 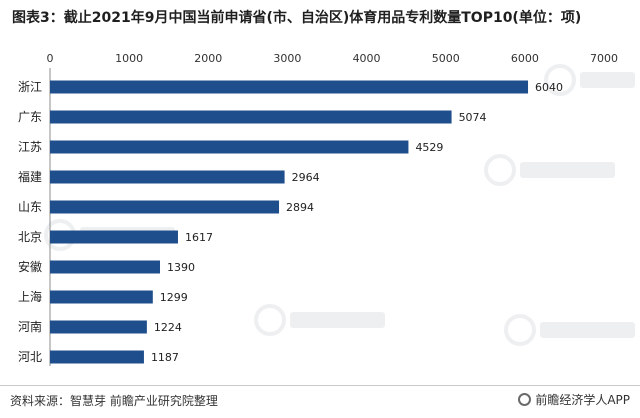 I want to click on footer-divider, so click(x=320, y=385).